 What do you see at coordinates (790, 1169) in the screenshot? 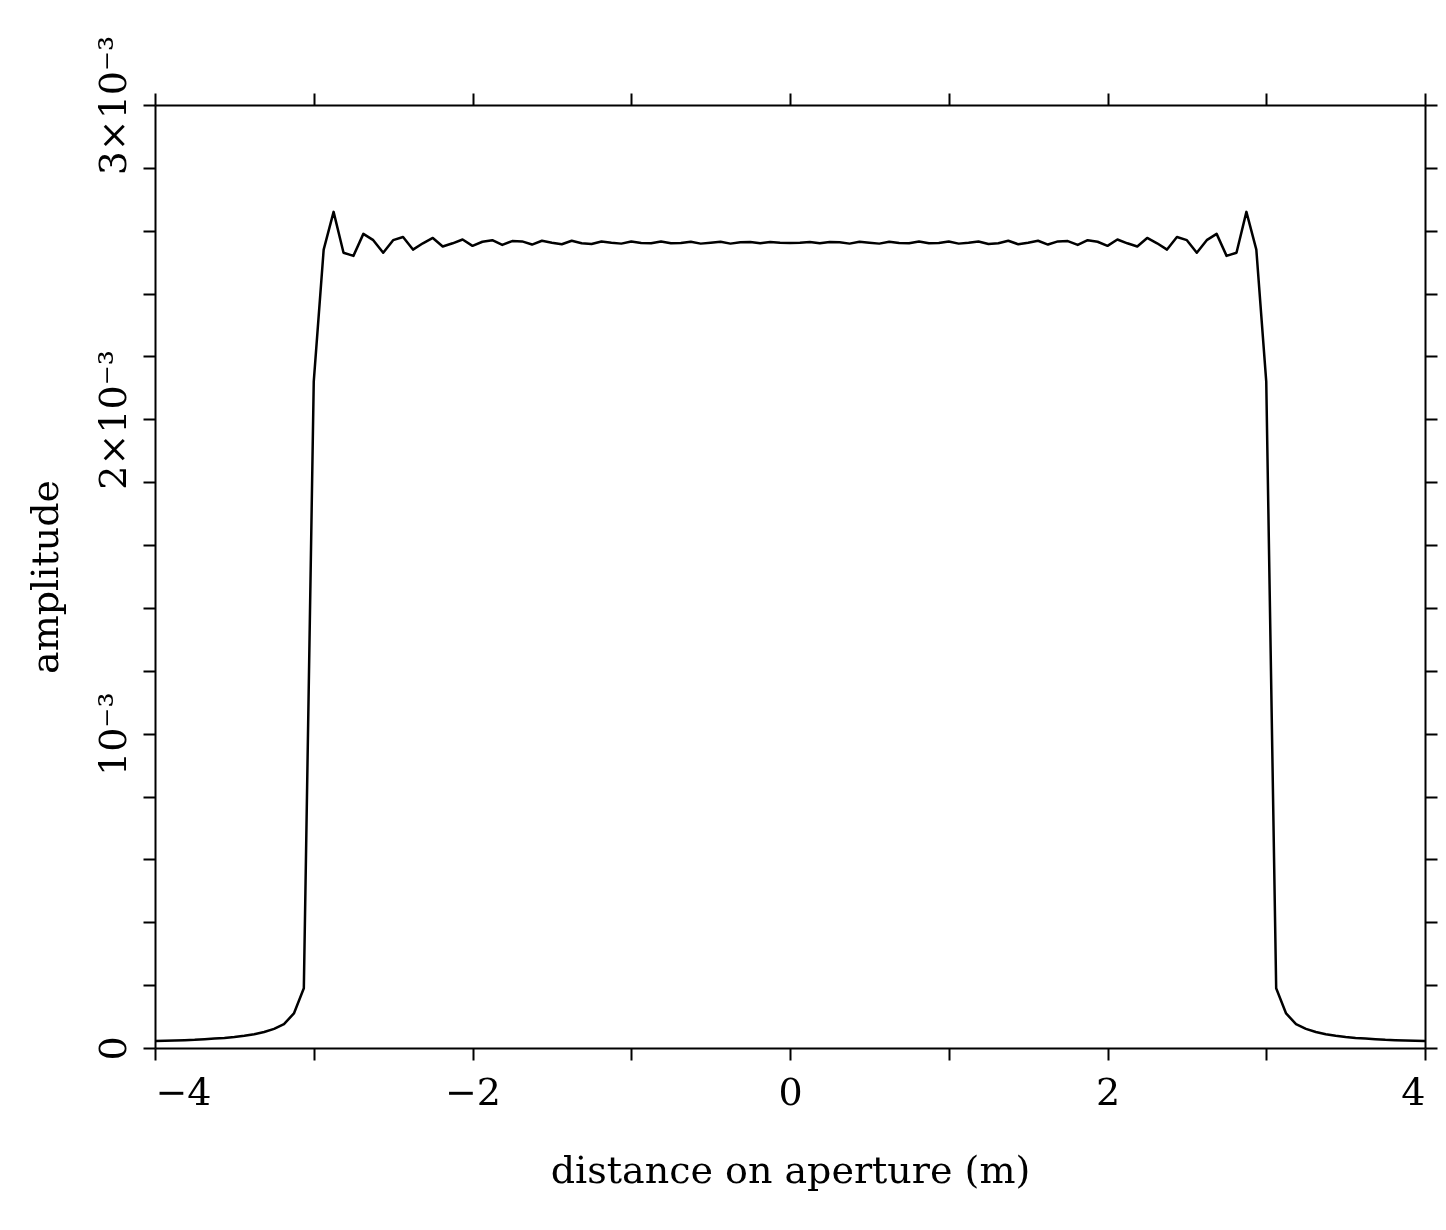
I see `x-axis-title: distance on aperture (m)` at bounding box center [790, 1169].